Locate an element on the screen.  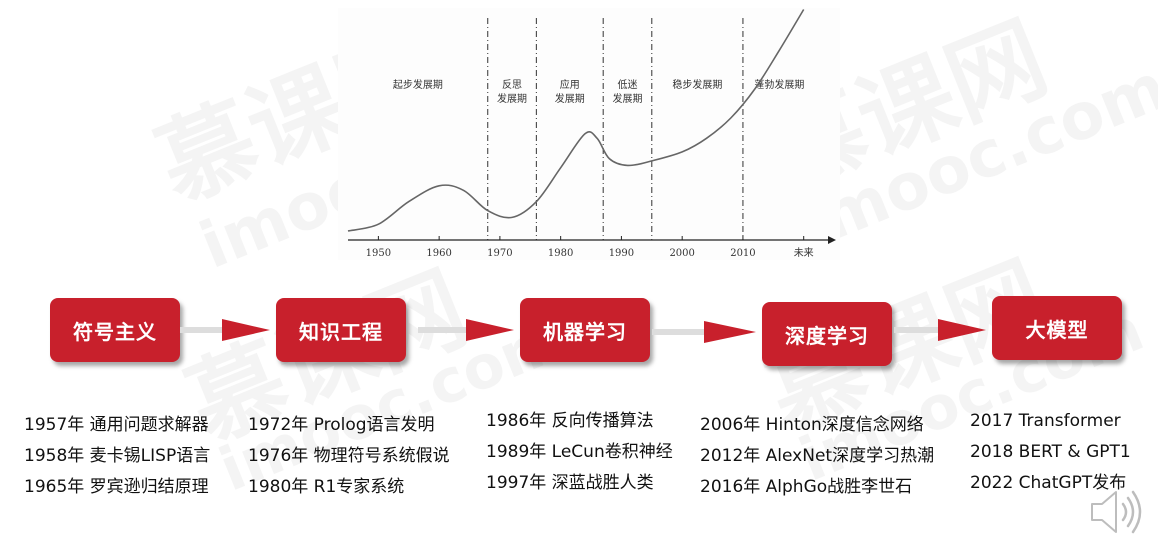
x-tick-label: 1970 is located at coordinates (499, 253).